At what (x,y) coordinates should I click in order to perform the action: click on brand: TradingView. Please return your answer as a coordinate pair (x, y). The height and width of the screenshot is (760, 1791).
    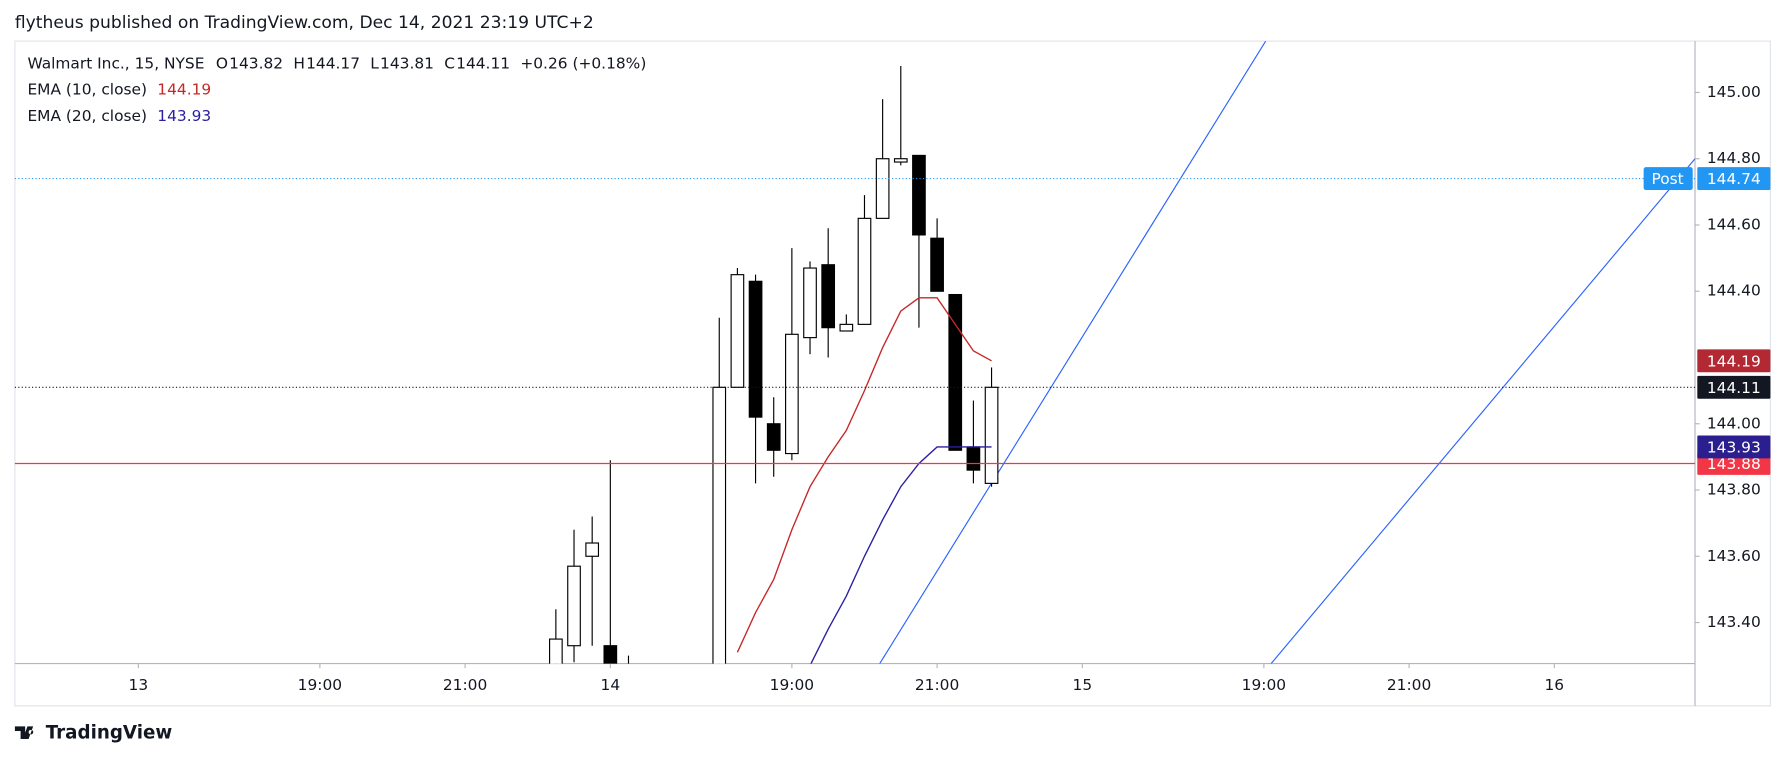
    Looking at the image, I should click on (109, 732).